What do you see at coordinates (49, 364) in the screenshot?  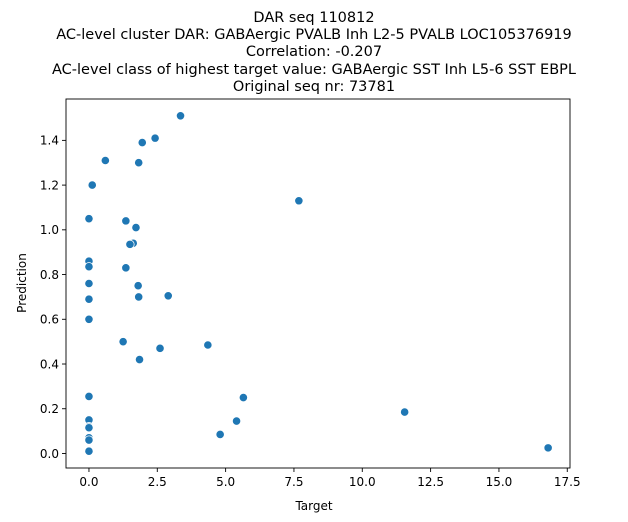 I see `y-tick-label: 0.4` at bounding box center [49, 364].